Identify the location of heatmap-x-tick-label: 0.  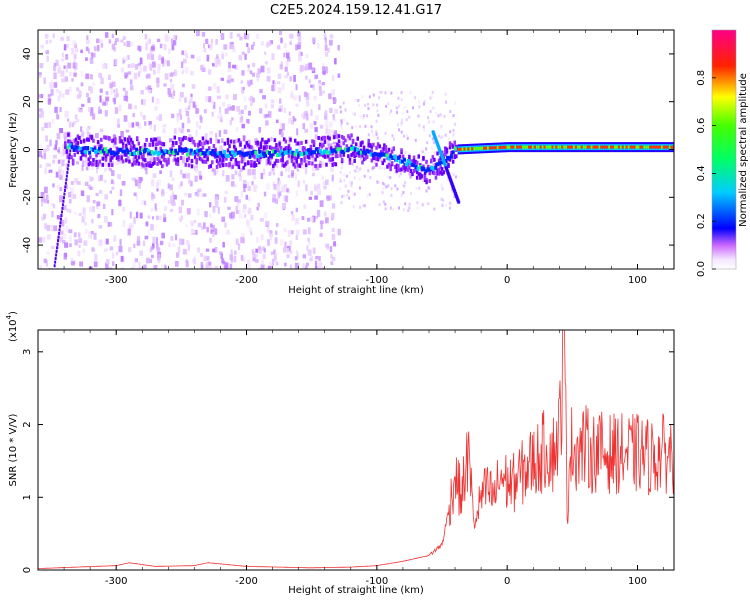
(507, 280).